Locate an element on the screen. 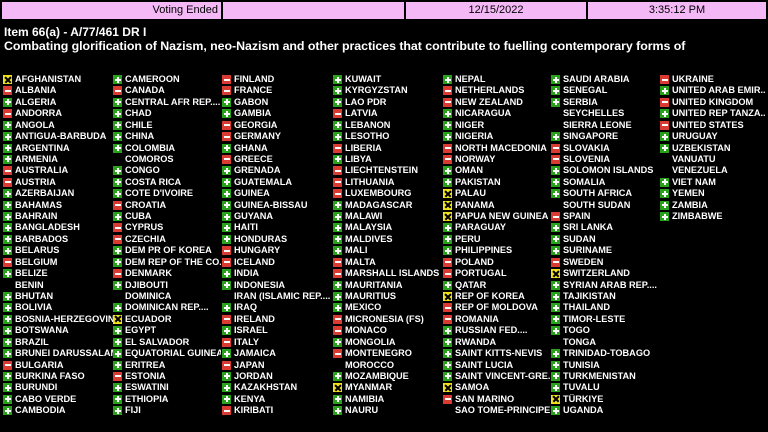  country-name: INDIA is located at coordinates (247, 273).